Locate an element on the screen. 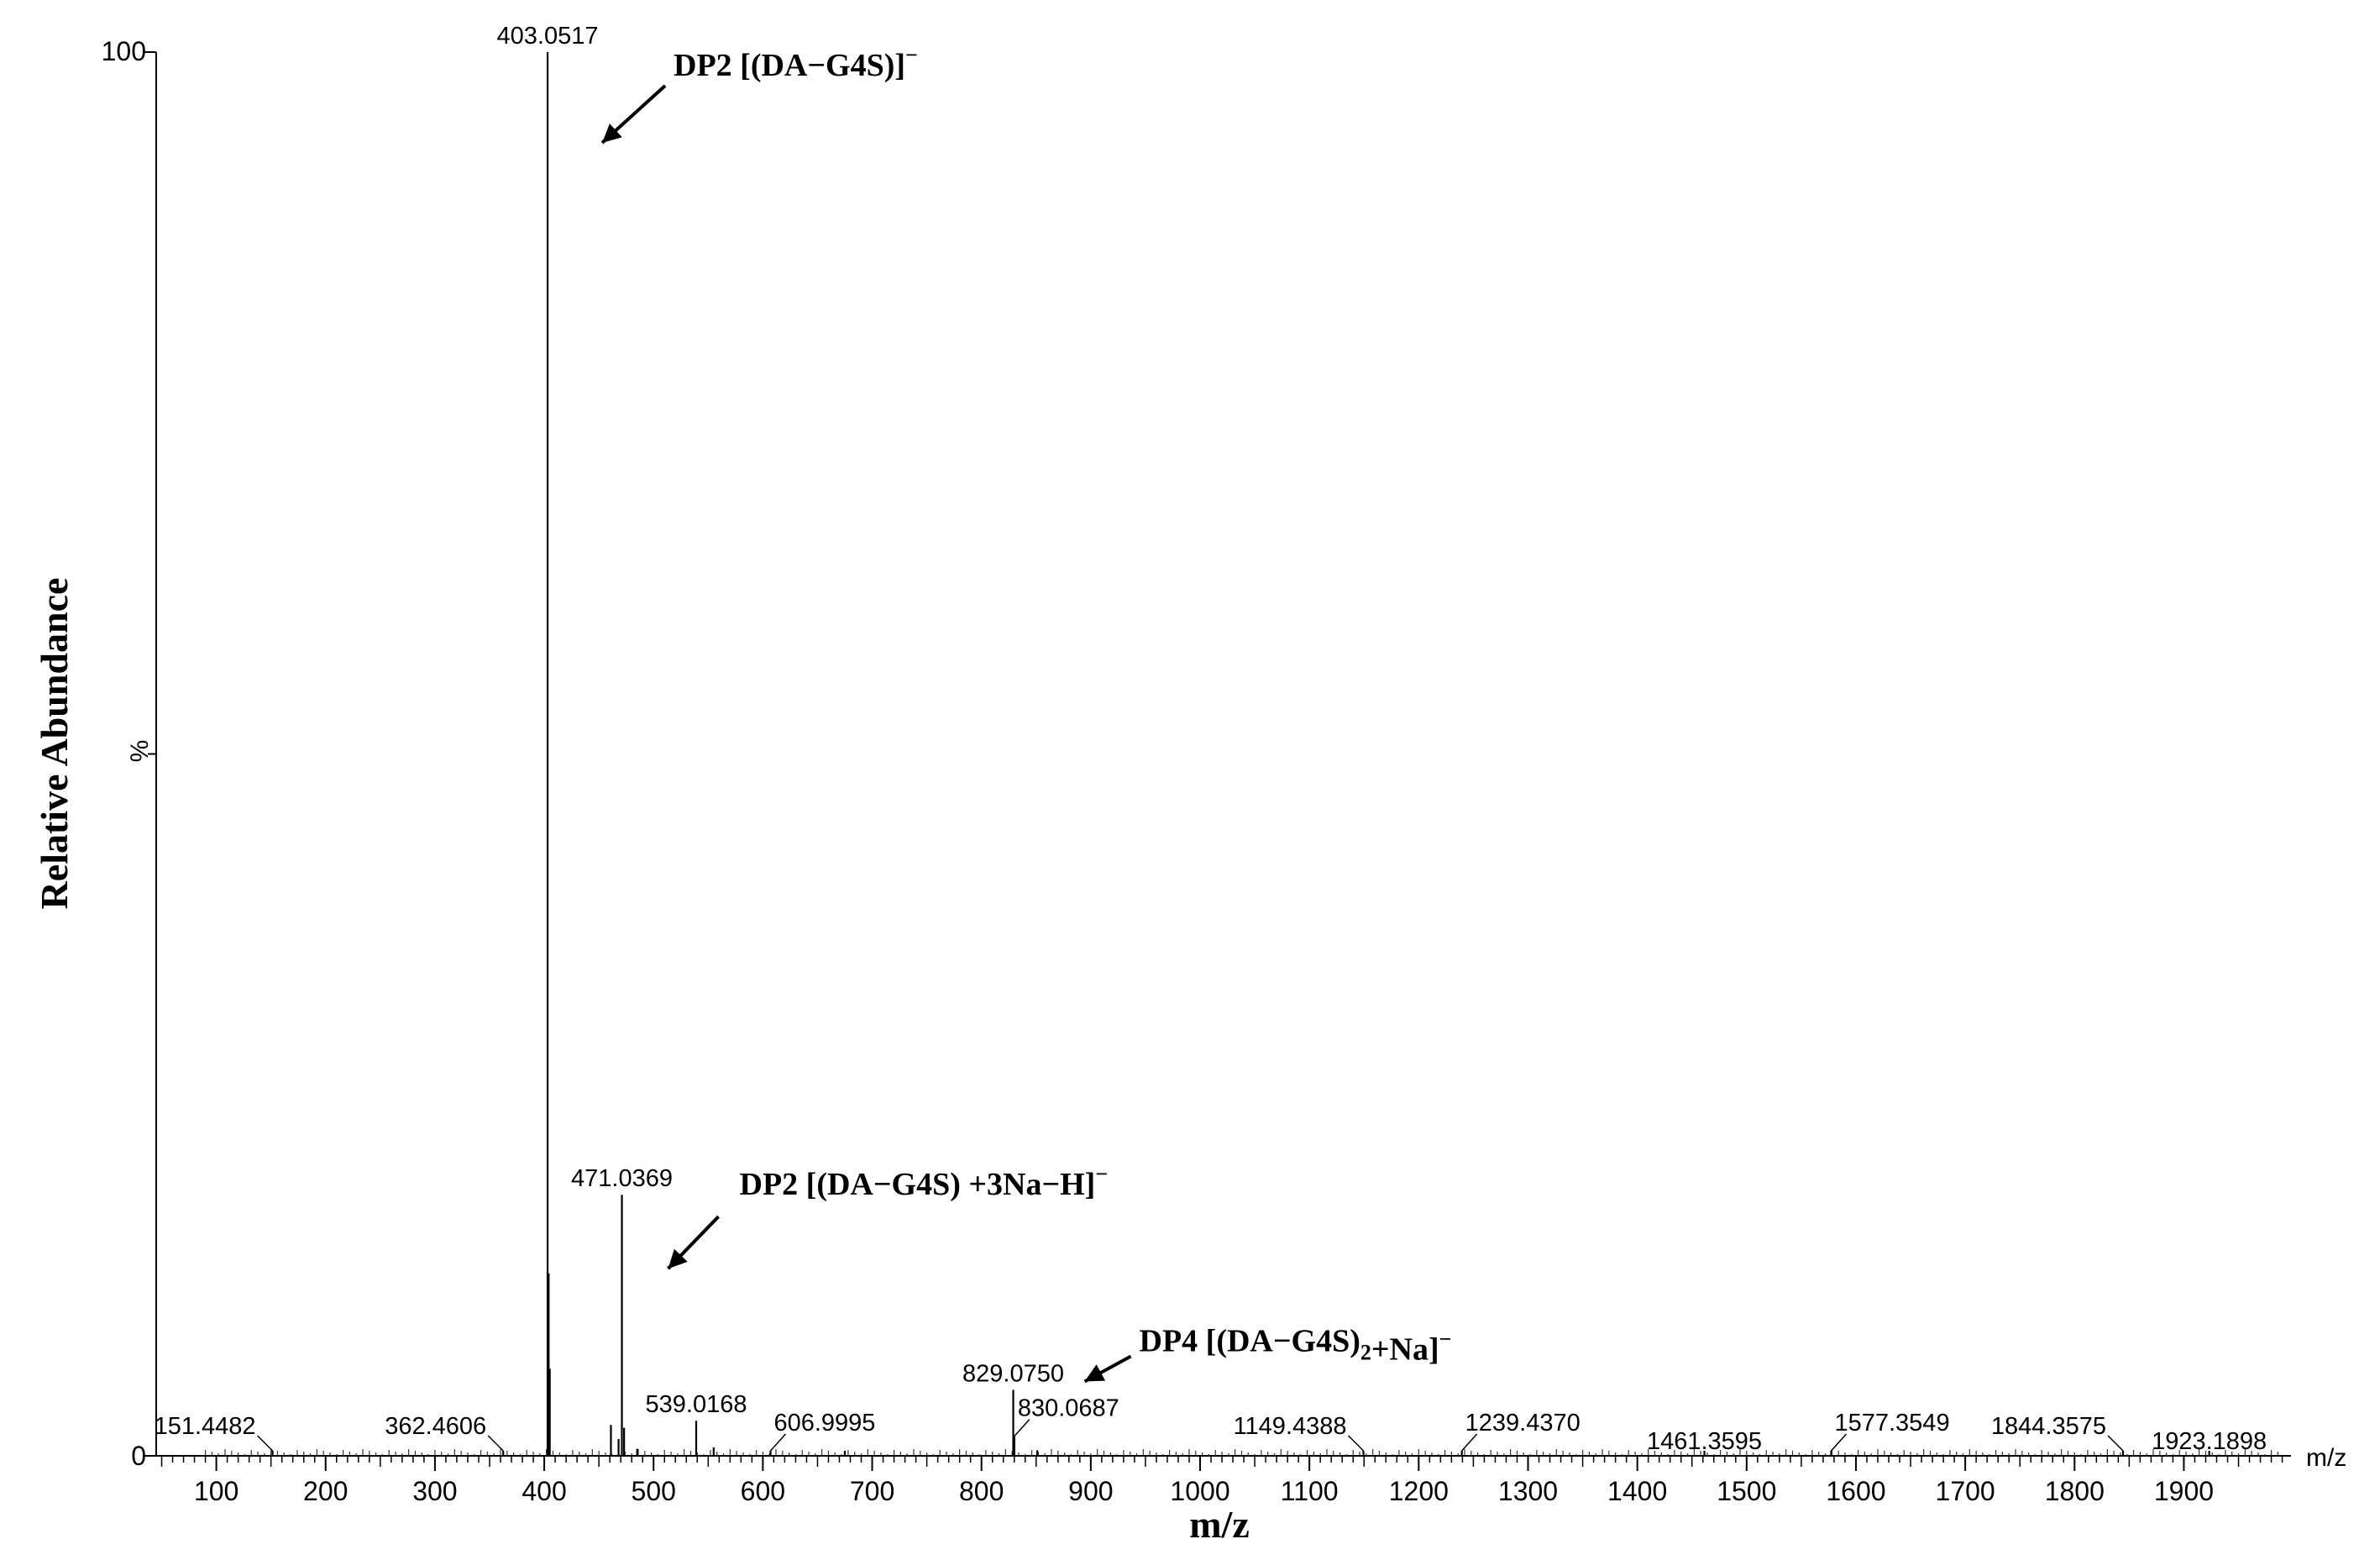 This screenshot has width=2380, height=1560. peak-label: 403.0517 is located at coordinates (548, 36).